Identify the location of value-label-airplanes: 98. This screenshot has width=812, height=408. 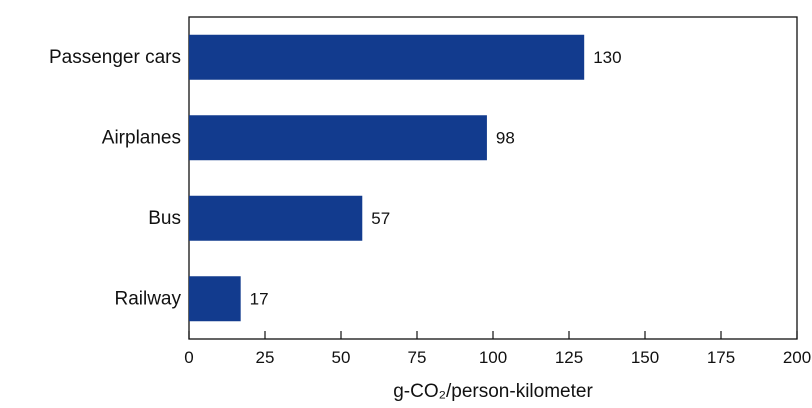
(505, 137).